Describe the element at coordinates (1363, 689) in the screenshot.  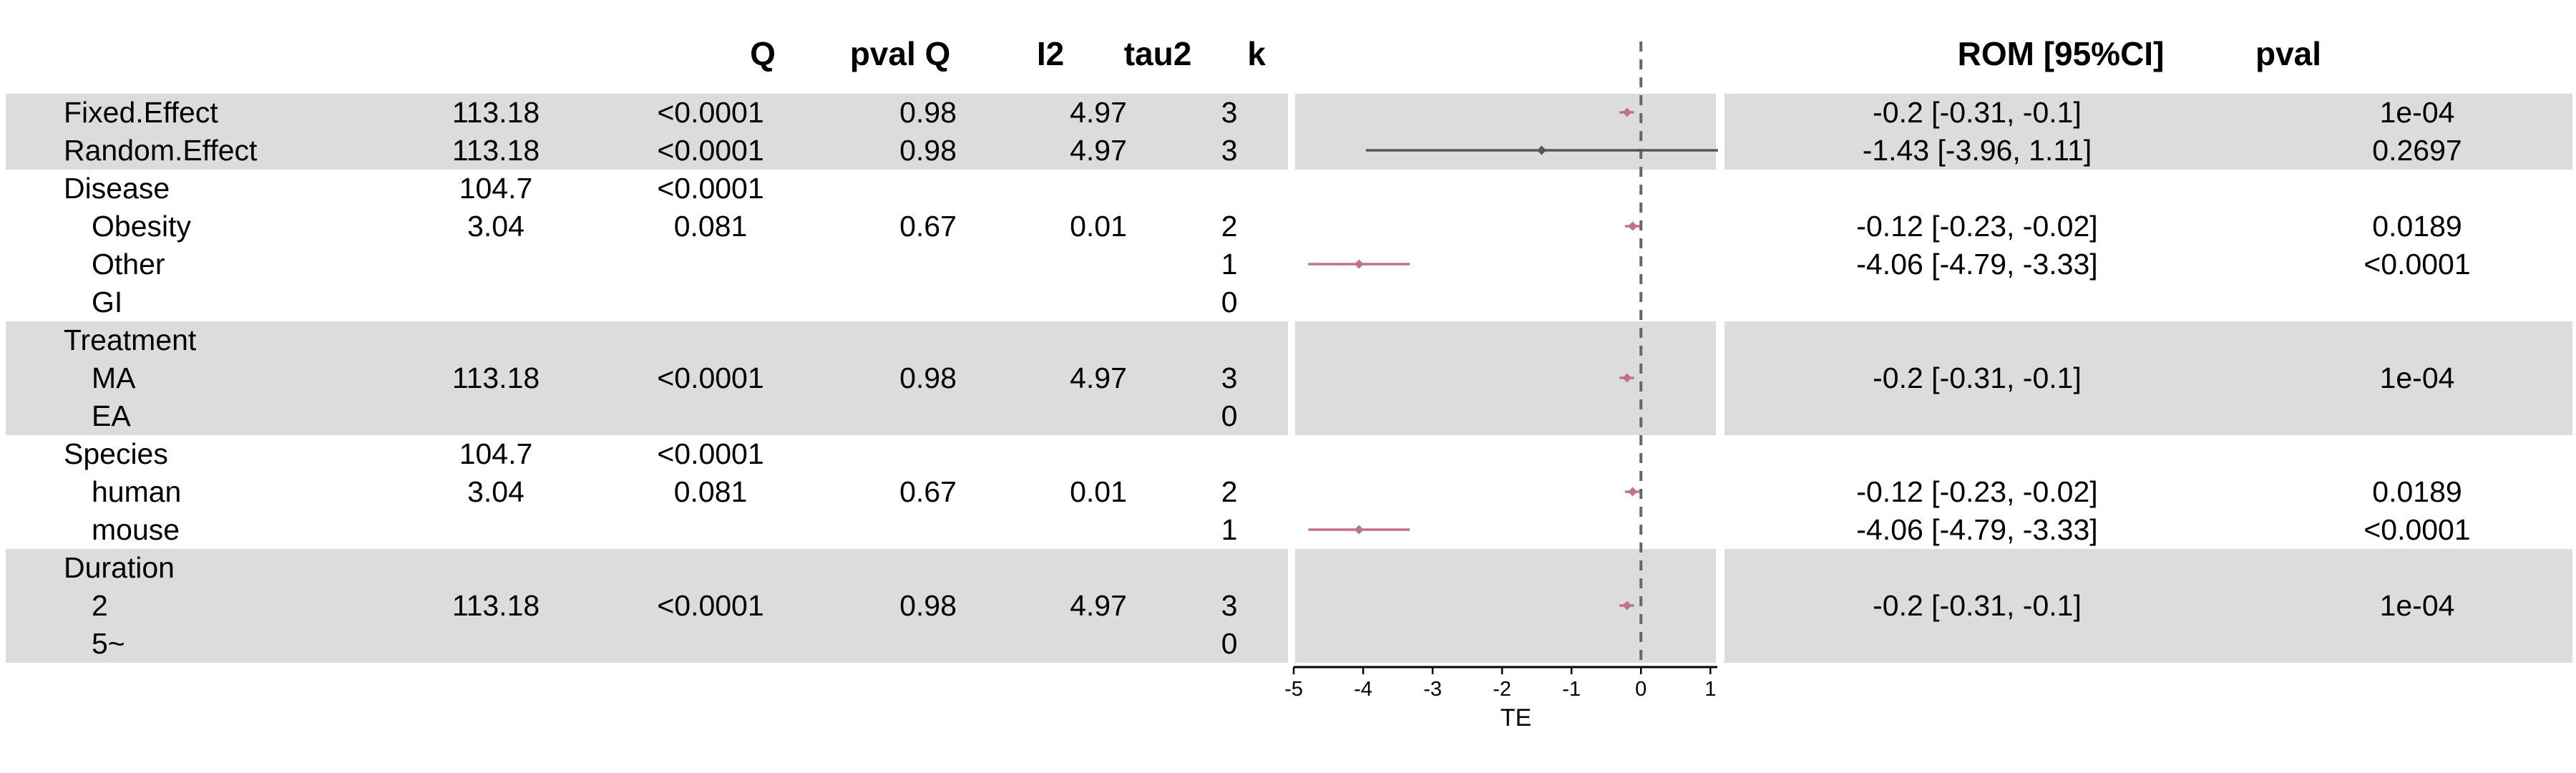
I see `x-tick-label: -4` at that location.